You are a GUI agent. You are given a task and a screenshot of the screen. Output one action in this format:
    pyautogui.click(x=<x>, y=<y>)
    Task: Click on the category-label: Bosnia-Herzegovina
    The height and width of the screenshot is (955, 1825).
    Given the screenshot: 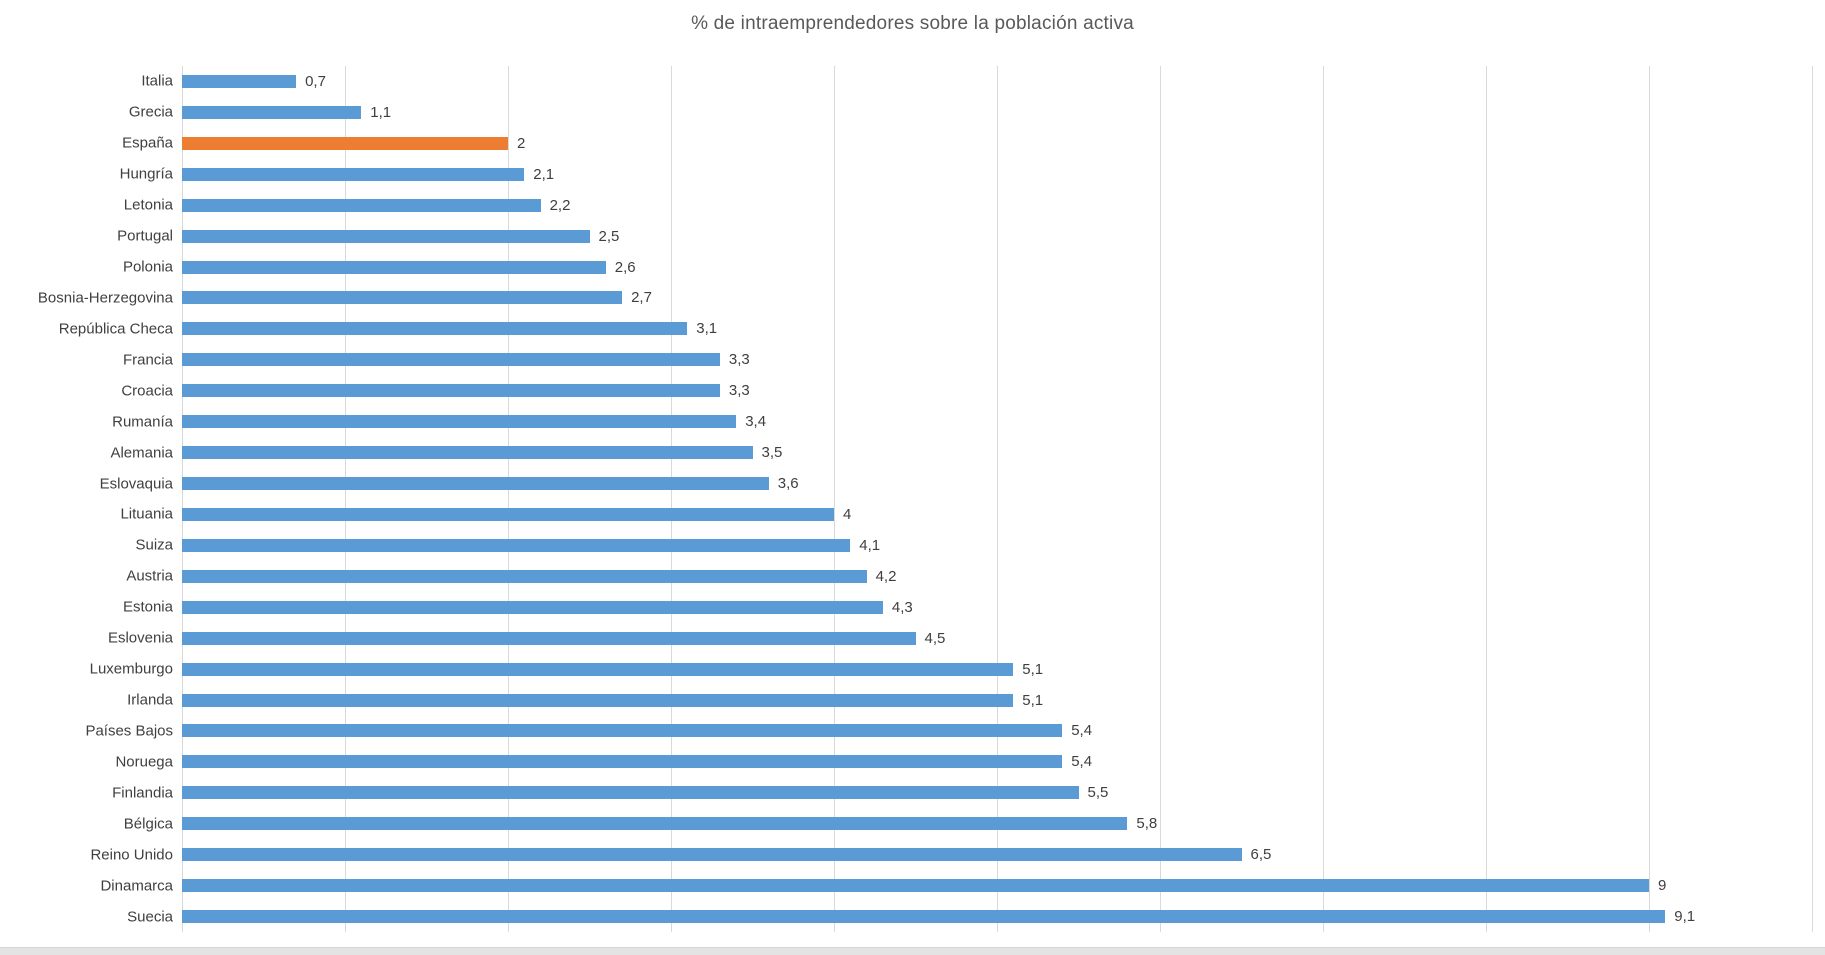 What is the action you would take?
    pyautogui.click(x=105, y=298)
    